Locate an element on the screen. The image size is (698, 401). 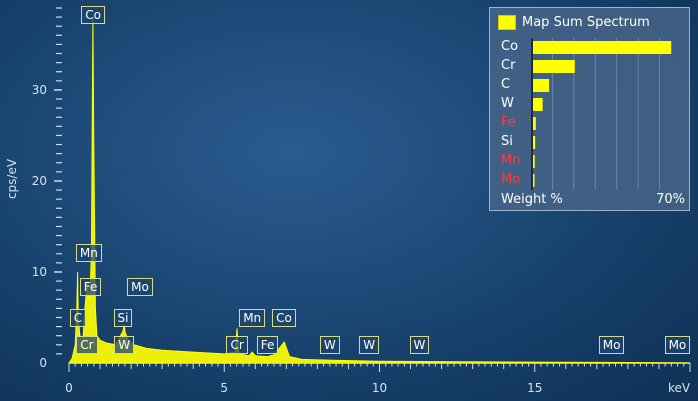
peak-label: Si is located at coordinates (123, 318).